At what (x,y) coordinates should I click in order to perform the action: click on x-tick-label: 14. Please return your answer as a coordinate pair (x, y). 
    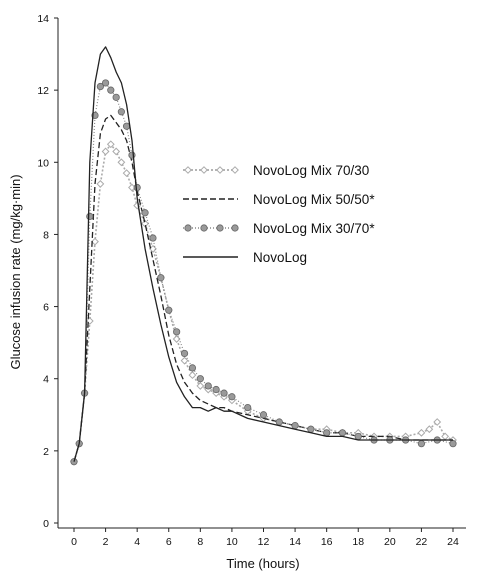
    Looking at the image, I should click on (295, 542).